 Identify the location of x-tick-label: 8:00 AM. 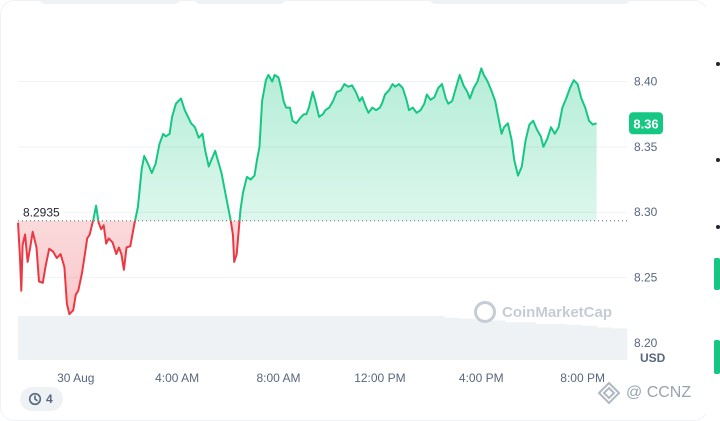
(279, 378).